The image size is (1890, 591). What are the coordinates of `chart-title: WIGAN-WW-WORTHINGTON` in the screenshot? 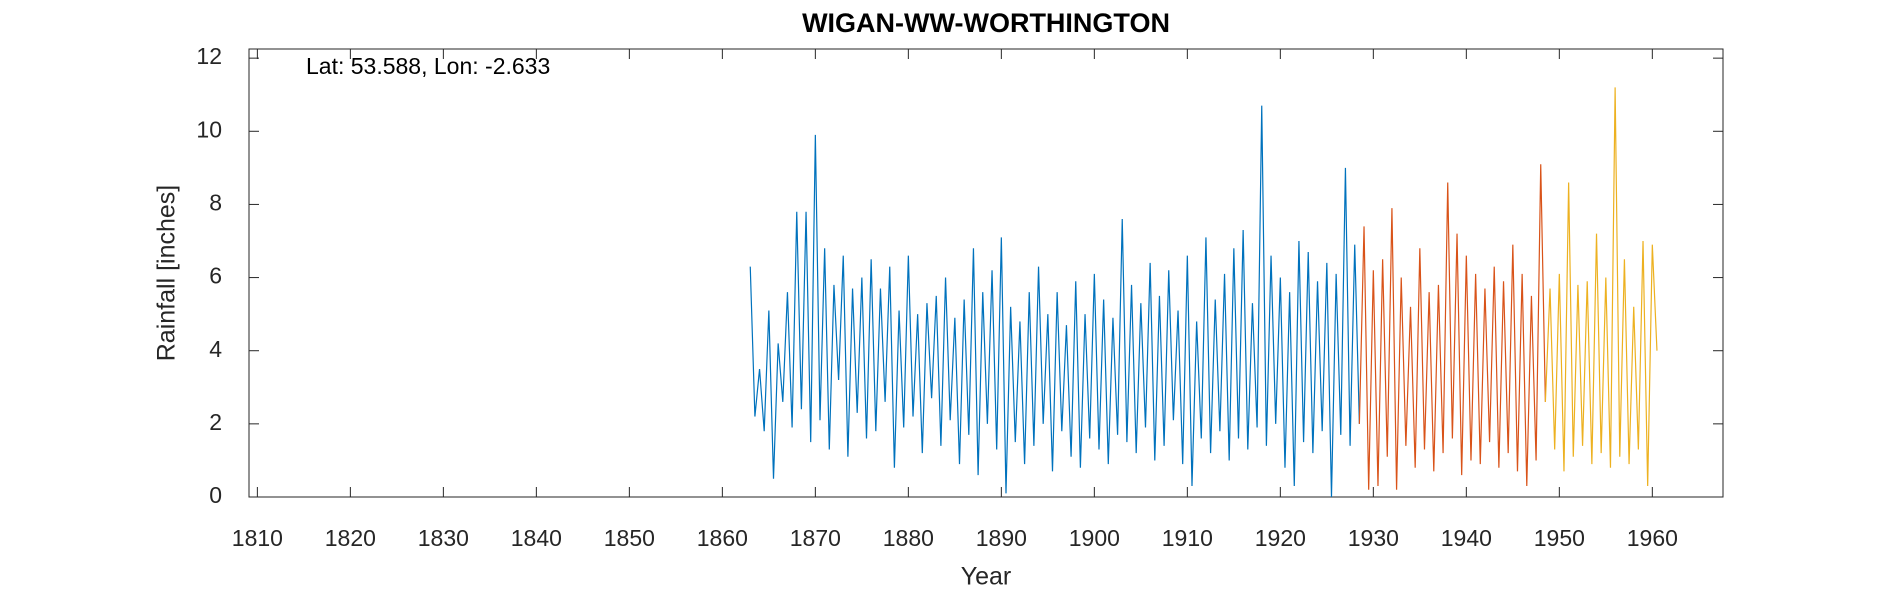 It's located at (986, 23).